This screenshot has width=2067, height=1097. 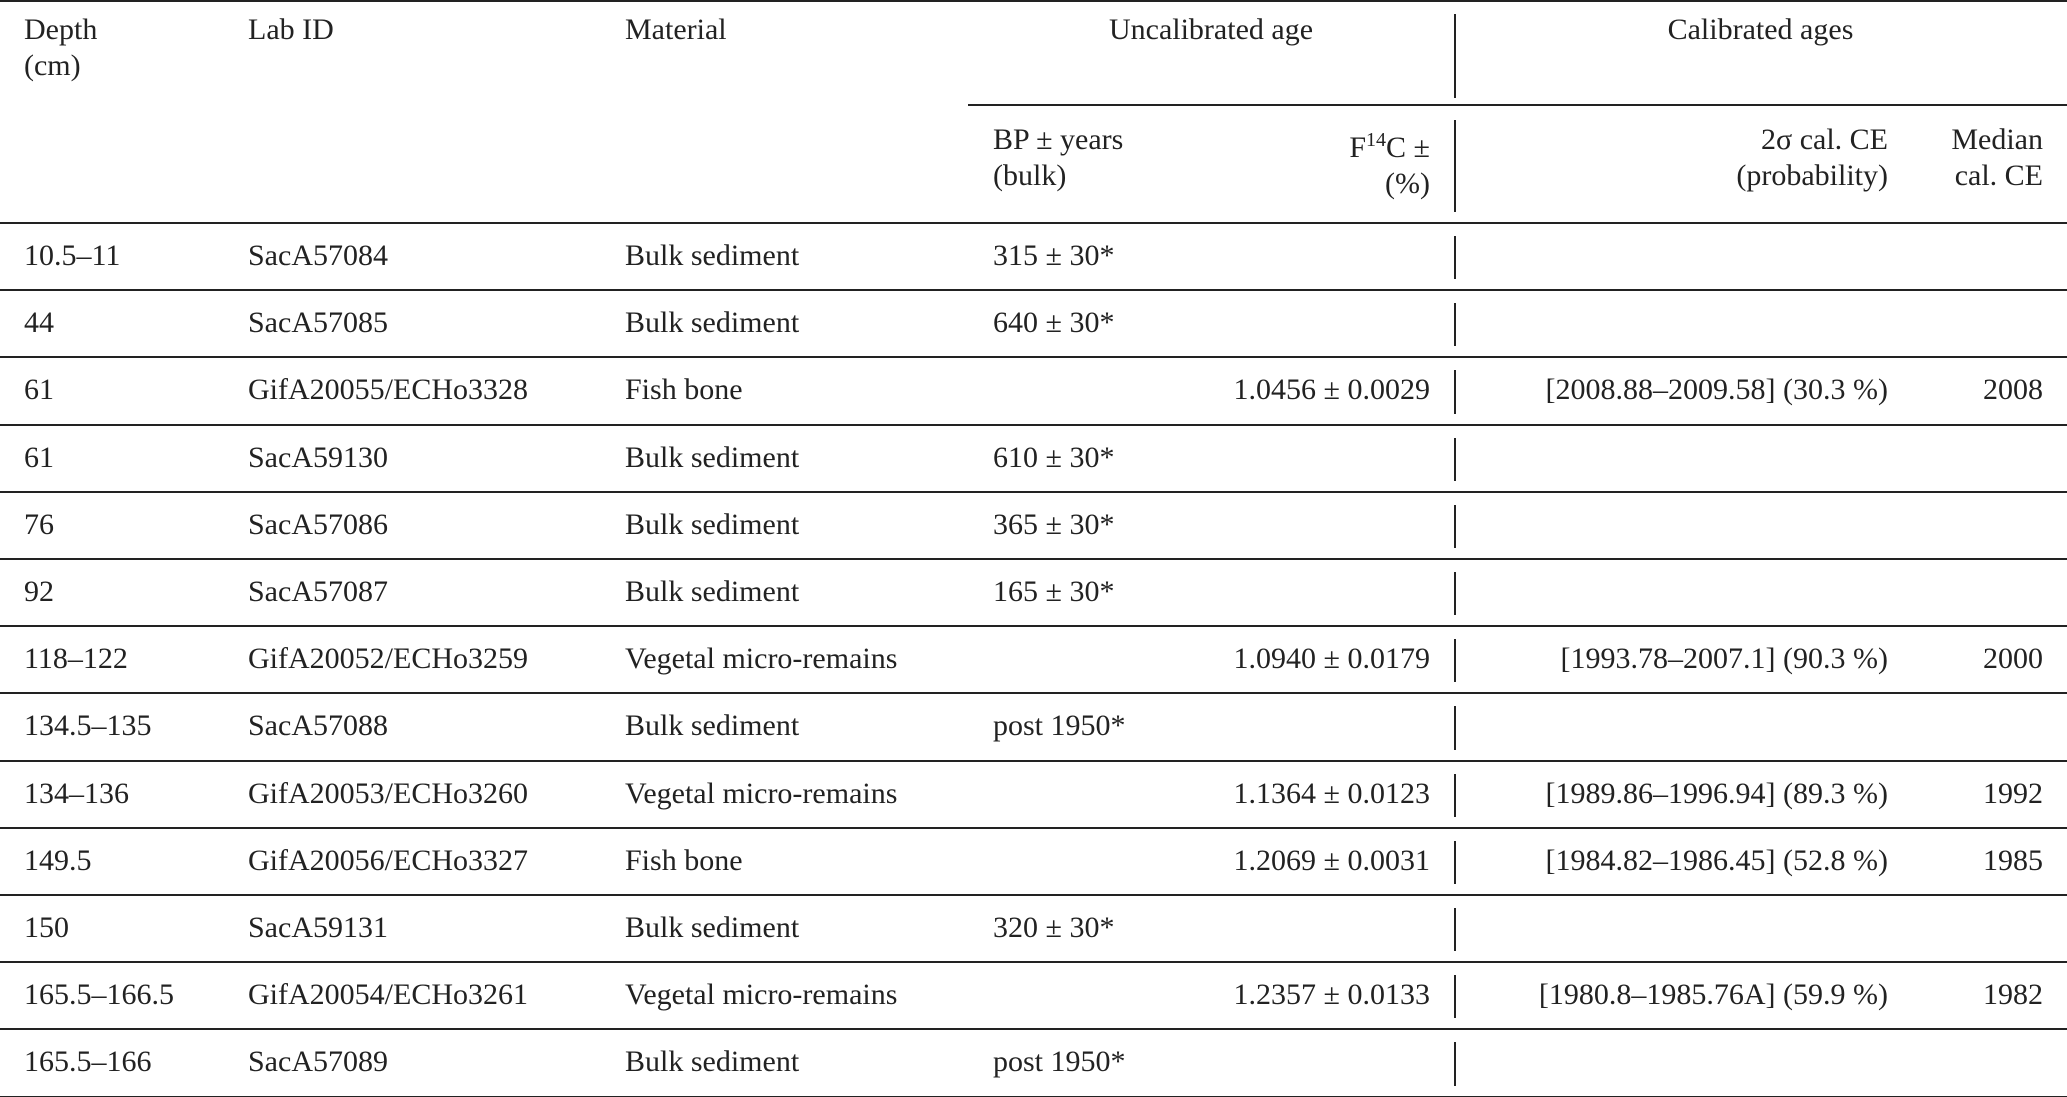 What do you see at coordinates (39, 591) in the screenshot?
I see `cell: 92` at bounding box center [39, 591].